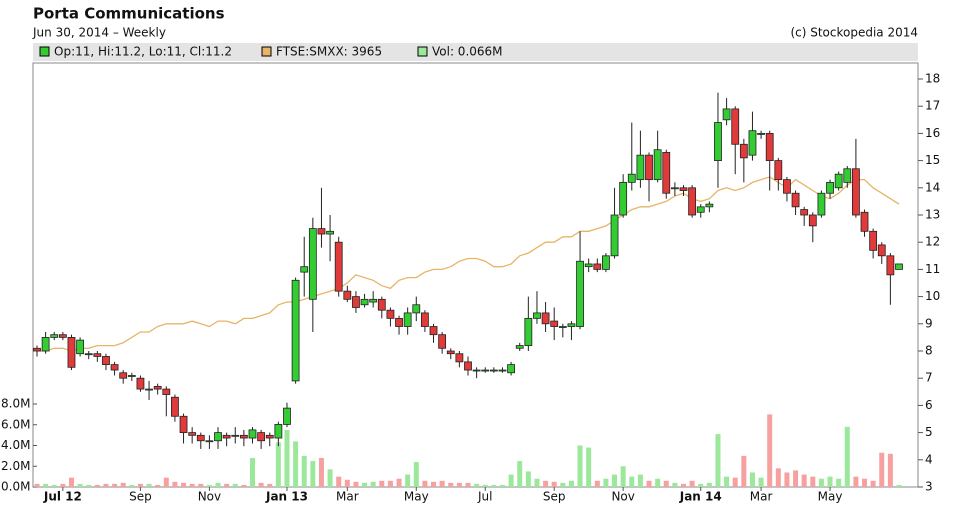 The image size is (955, 529). Describe the element at coordinates (932, 242) in the screenshot. I see `y-tick-label: 12` at that location.